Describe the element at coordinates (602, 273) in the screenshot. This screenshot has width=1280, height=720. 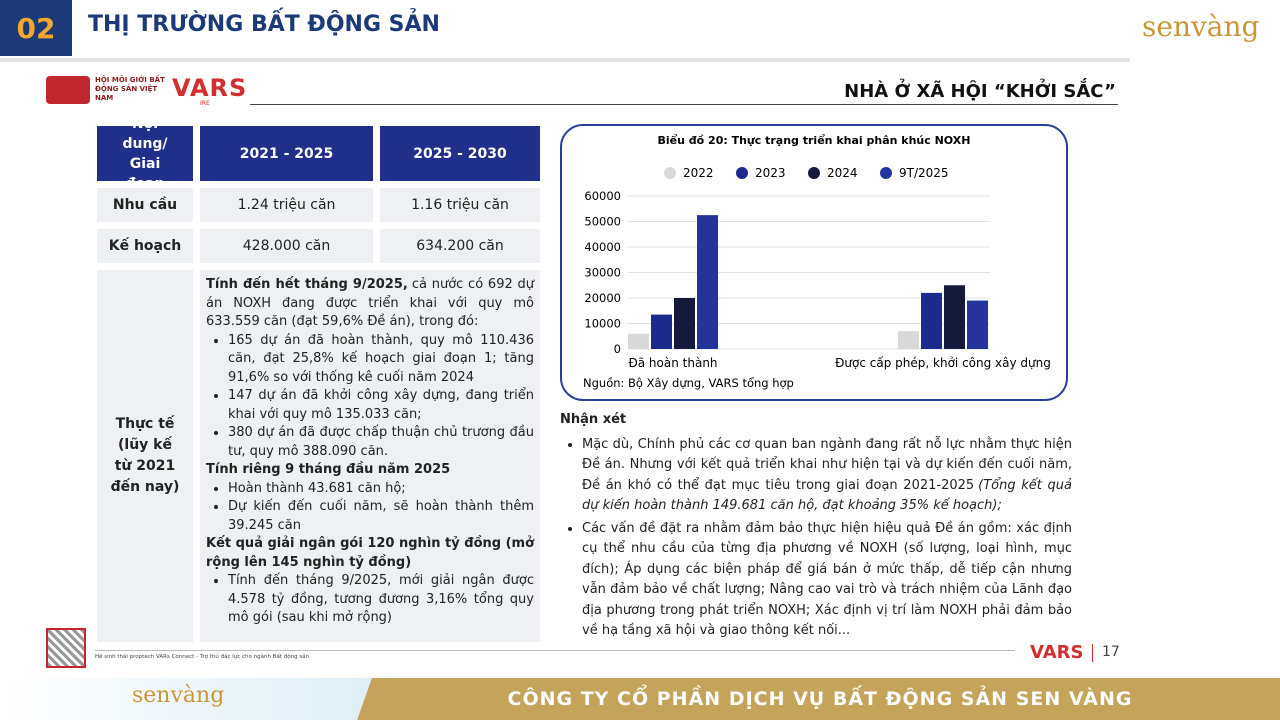
I see `y-tick-label: 30000` at that location.